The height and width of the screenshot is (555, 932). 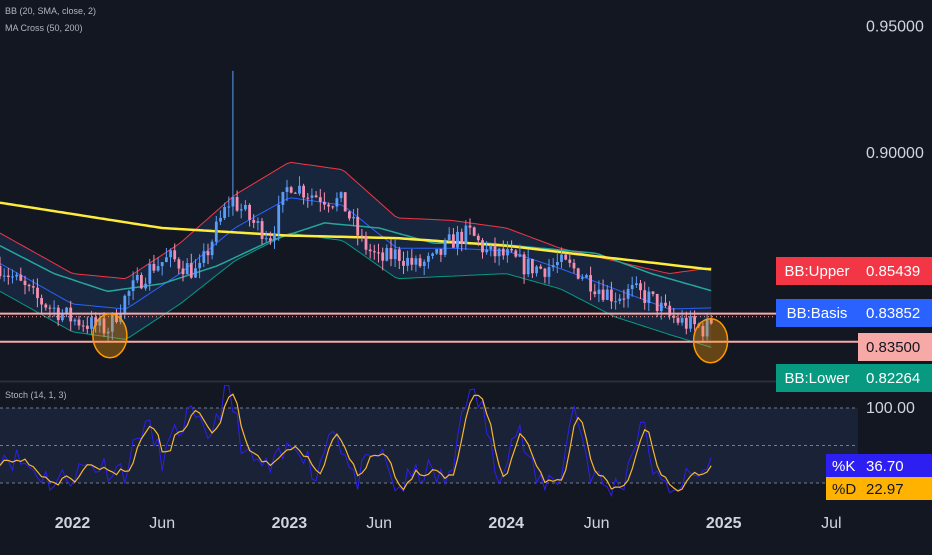 I want to click on stoch-indicator-legend: Stoch (14, 1, 3), so click(x=36, y=395).